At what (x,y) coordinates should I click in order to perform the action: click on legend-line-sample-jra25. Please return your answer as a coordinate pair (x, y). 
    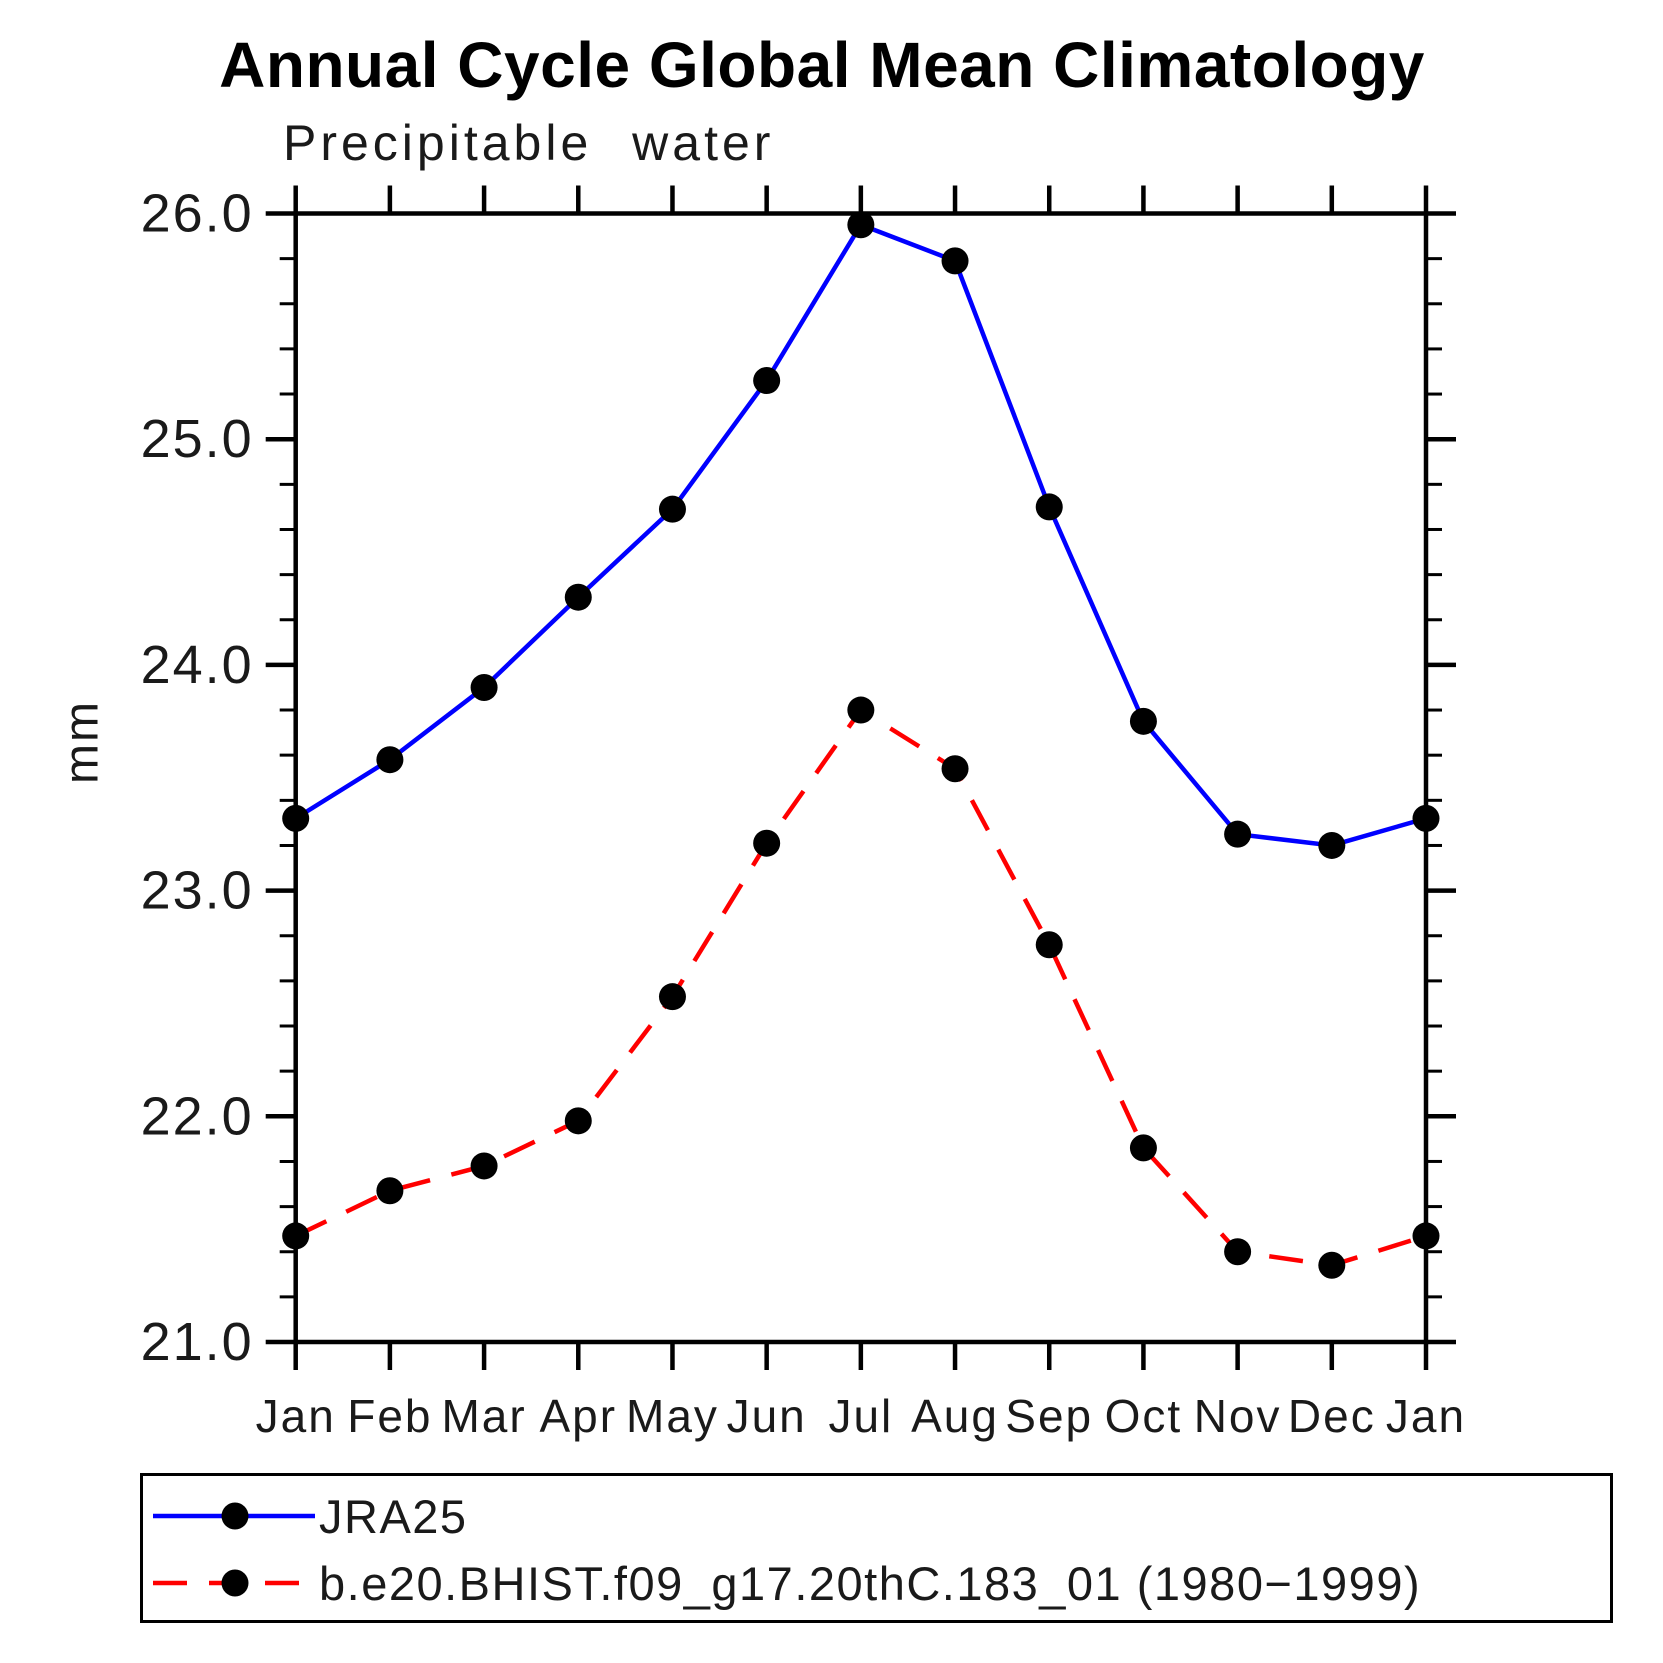
    Looking at the image, I should click on (234, 1516).